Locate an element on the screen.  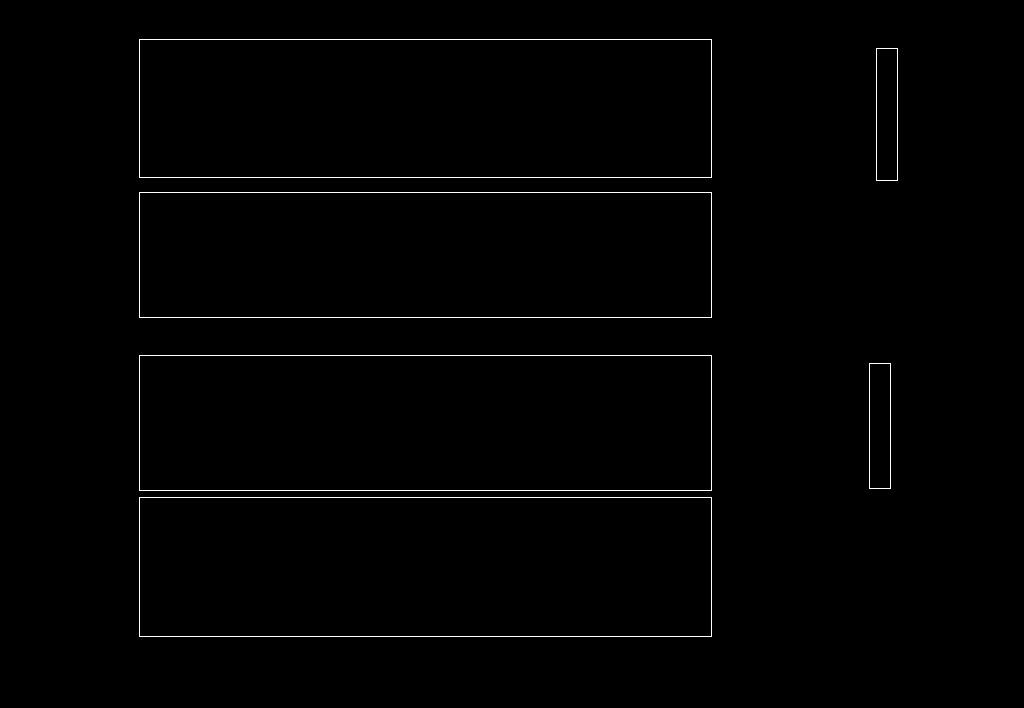
panel2-plot-frame is located at coordinates (425, 255).